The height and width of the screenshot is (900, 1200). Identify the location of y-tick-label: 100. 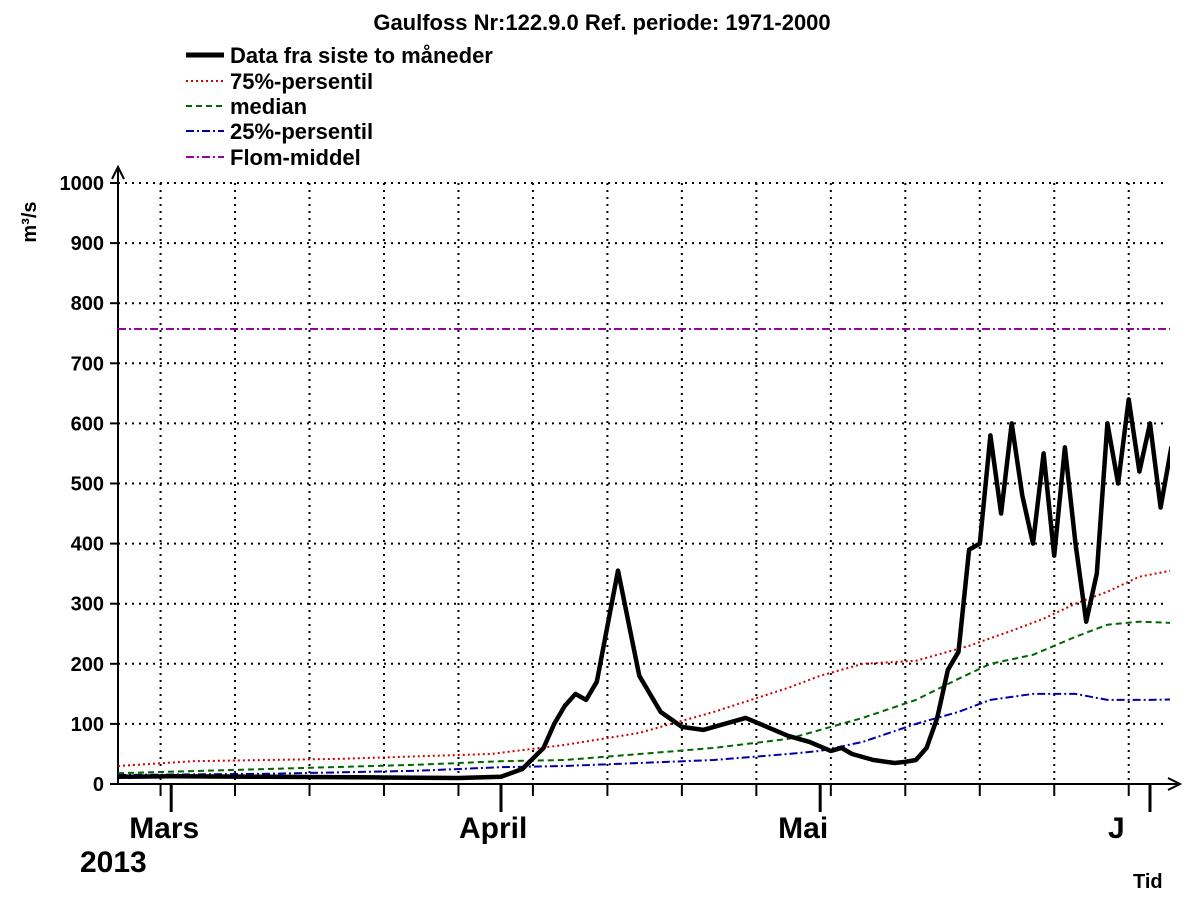
(87, 725).